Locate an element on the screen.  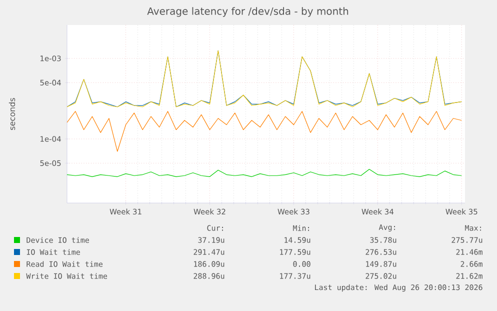
chart-title: Average latency for /dev/sda - by month is located at coordinates (247, 12).